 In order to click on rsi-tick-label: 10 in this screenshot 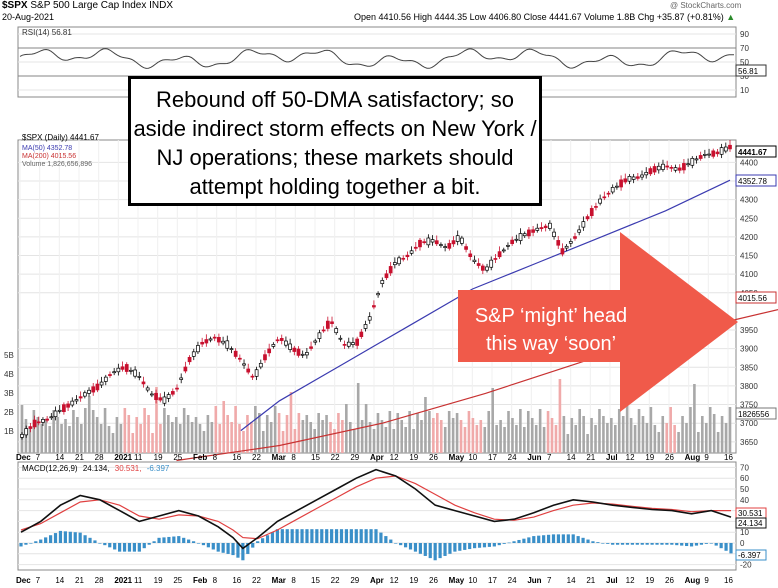, I will do `click(744, 90)`.